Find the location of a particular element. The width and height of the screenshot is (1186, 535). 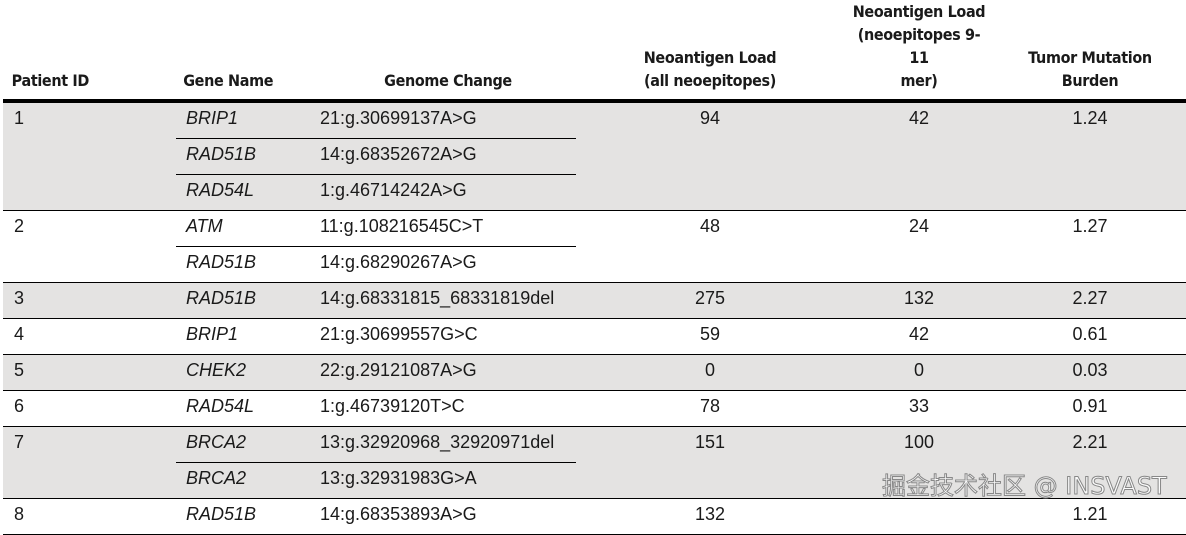

table-row: 6 RAD54L 1:g.46739120T>C 78 33 0.91 is located at coordinates (594, 409).